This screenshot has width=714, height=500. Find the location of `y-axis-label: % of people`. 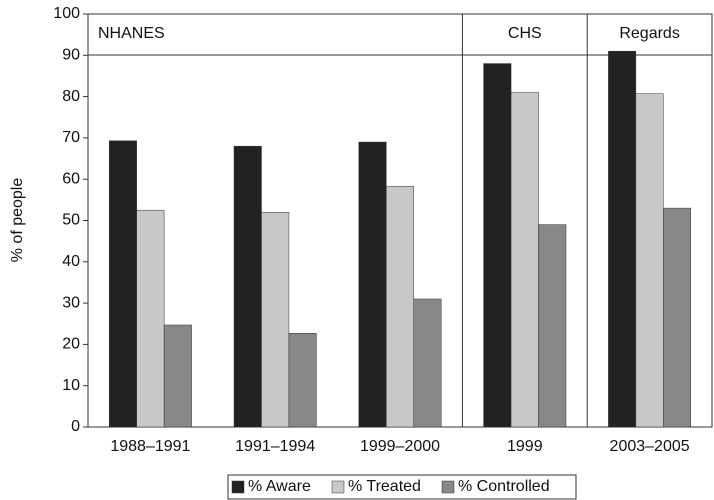

y-axis-label: % of people is located at coordinates (17, 220).